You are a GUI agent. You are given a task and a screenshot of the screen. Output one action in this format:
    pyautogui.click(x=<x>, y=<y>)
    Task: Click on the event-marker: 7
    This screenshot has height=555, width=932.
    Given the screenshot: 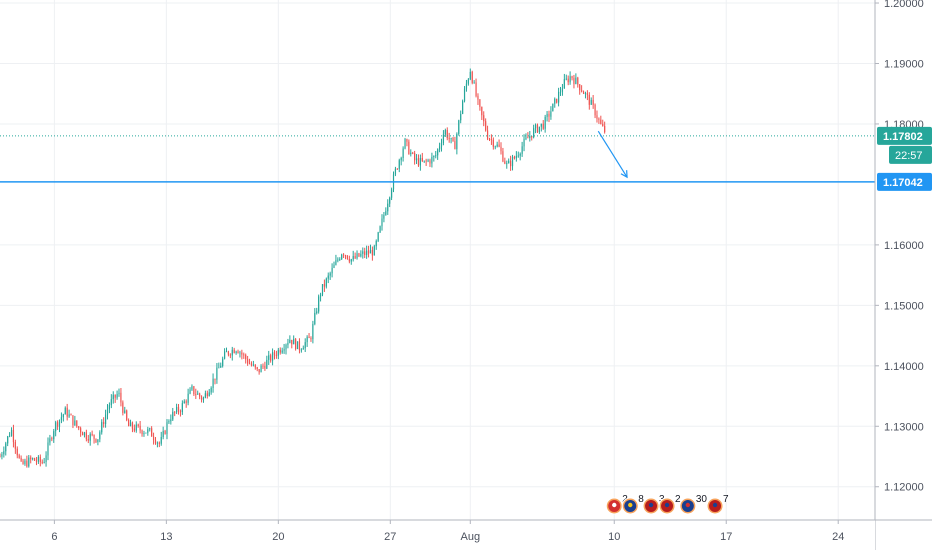 What is the action you would take?
    pyautogui.click(x=717, y=504)
    